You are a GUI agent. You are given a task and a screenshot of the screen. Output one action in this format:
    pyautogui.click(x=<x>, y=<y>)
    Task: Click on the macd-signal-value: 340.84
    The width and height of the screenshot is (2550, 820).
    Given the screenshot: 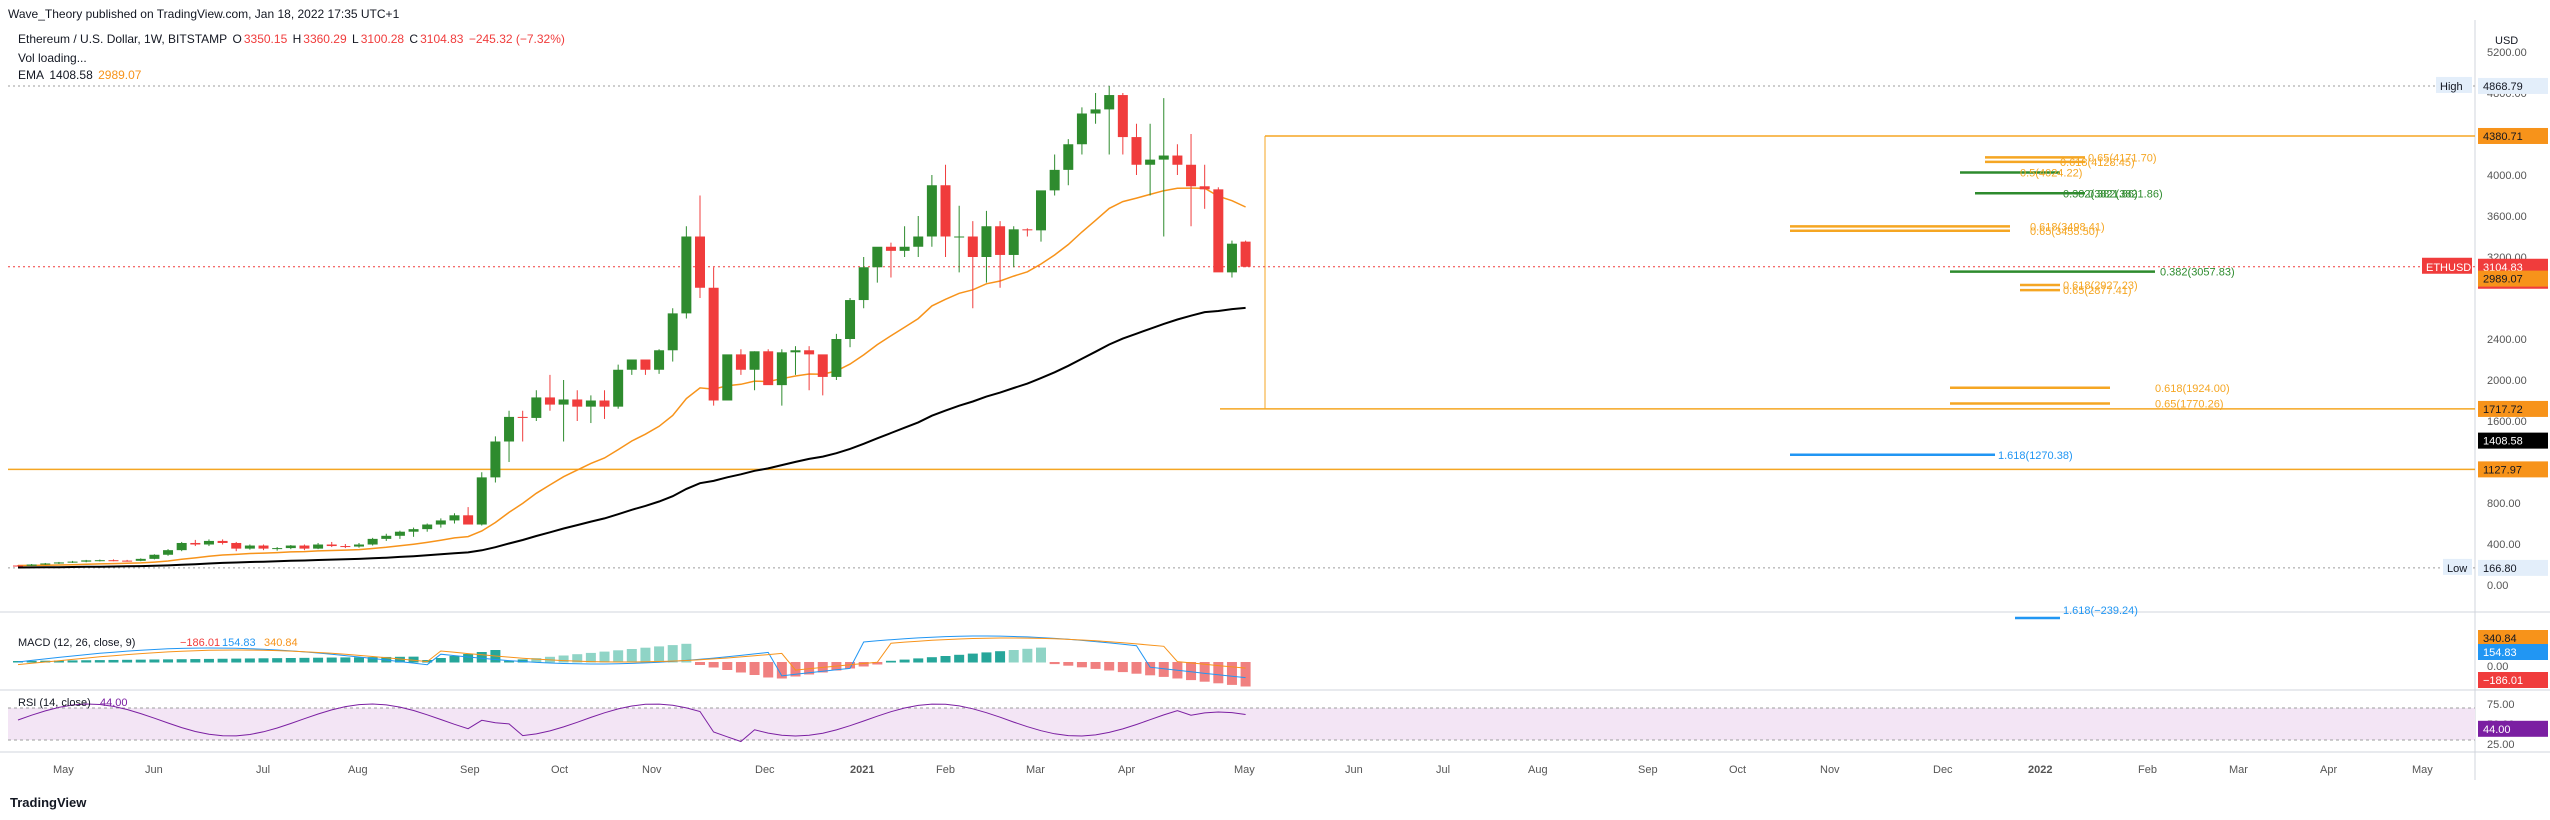 What is the action you would take?
    pyautogui.click(x=281, y=643)
    